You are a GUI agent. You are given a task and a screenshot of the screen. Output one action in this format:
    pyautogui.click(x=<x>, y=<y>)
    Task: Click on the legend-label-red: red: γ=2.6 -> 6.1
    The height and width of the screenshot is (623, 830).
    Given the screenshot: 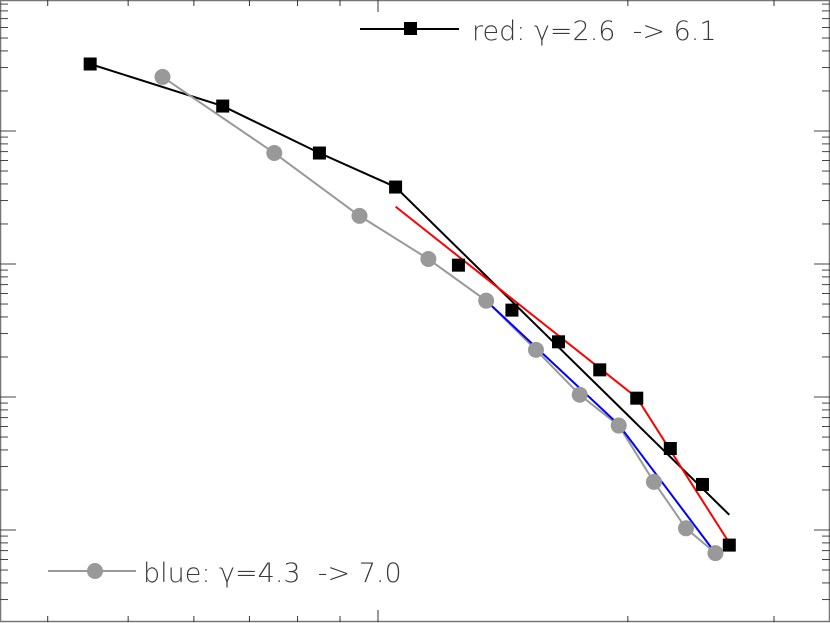 What is the action you would take?
    pyautogui.click(x=594, y=31)
    